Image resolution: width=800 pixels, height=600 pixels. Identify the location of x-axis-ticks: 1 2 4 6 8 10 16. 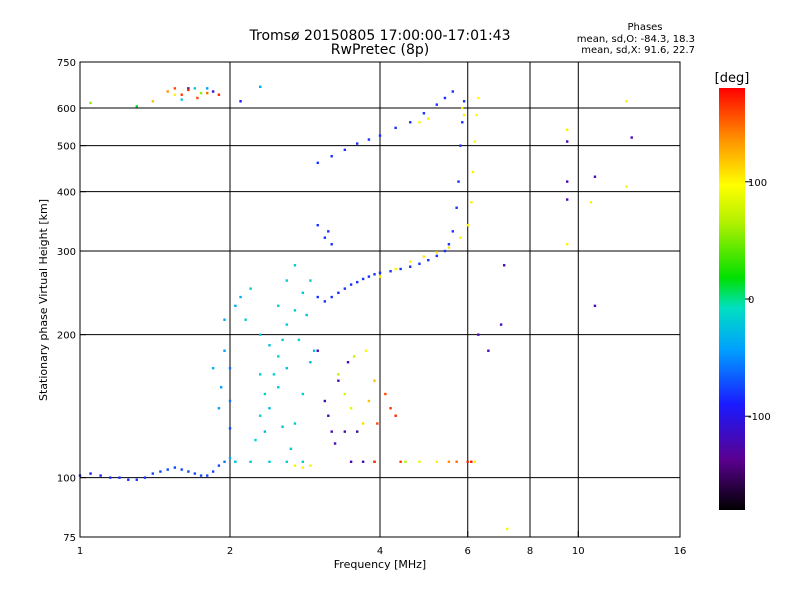
(382, 544).